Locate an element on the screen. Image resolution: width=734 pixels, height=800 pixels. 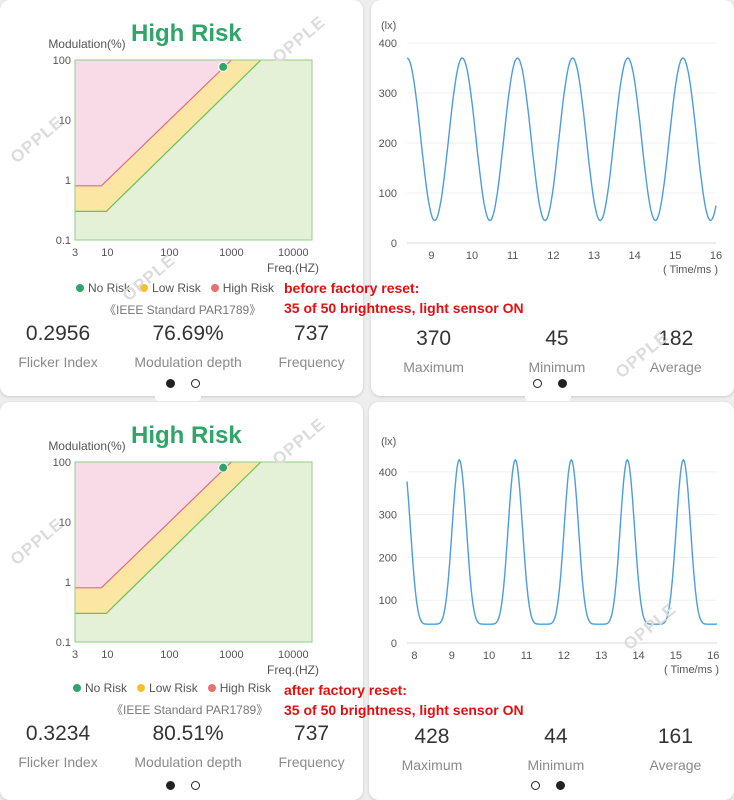
standard-label: 《IEEE Standard PAR1789》 is located at coordinates (190, 710).